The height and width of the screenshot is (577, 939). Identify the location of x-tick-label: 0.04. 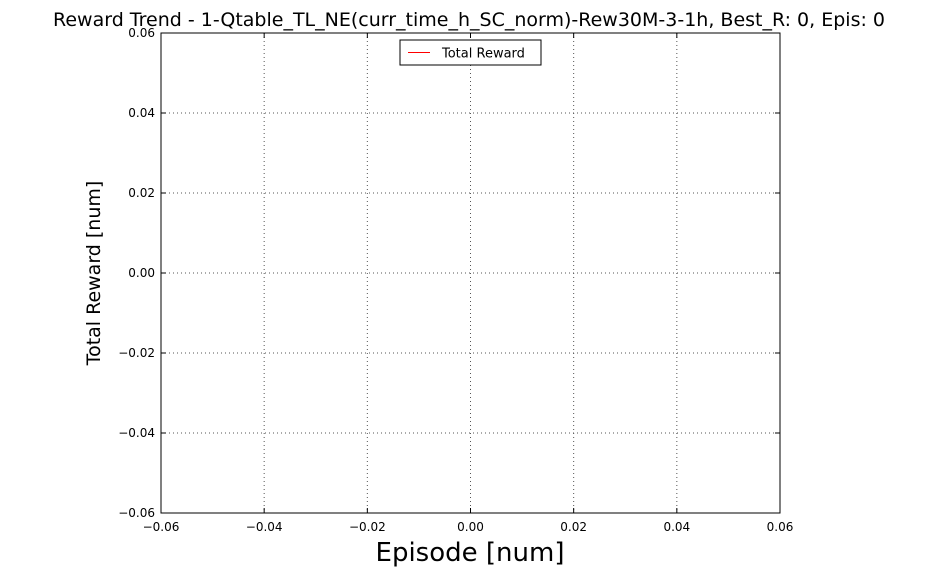
(676, 527).